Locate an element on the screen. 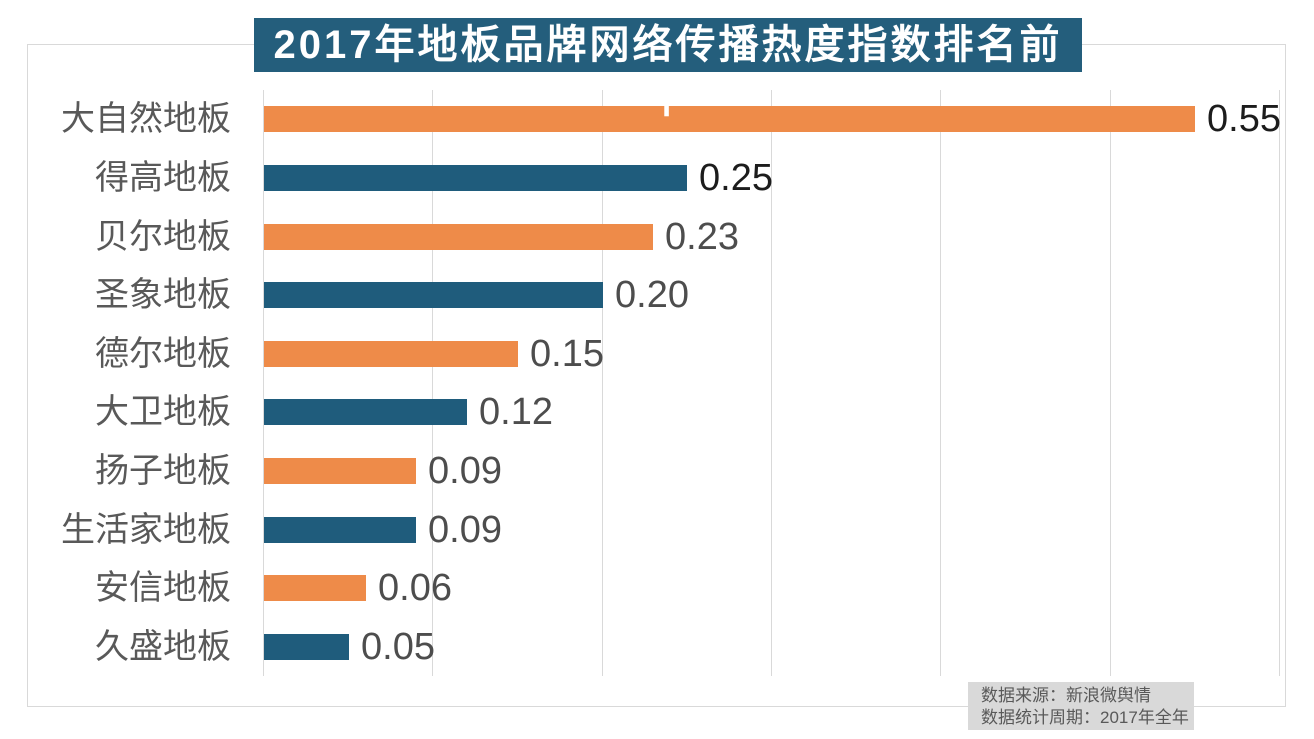 The height and width of the screenshot is (739, 1314). bar-大卫地板 is located at coordinates (365, 412).